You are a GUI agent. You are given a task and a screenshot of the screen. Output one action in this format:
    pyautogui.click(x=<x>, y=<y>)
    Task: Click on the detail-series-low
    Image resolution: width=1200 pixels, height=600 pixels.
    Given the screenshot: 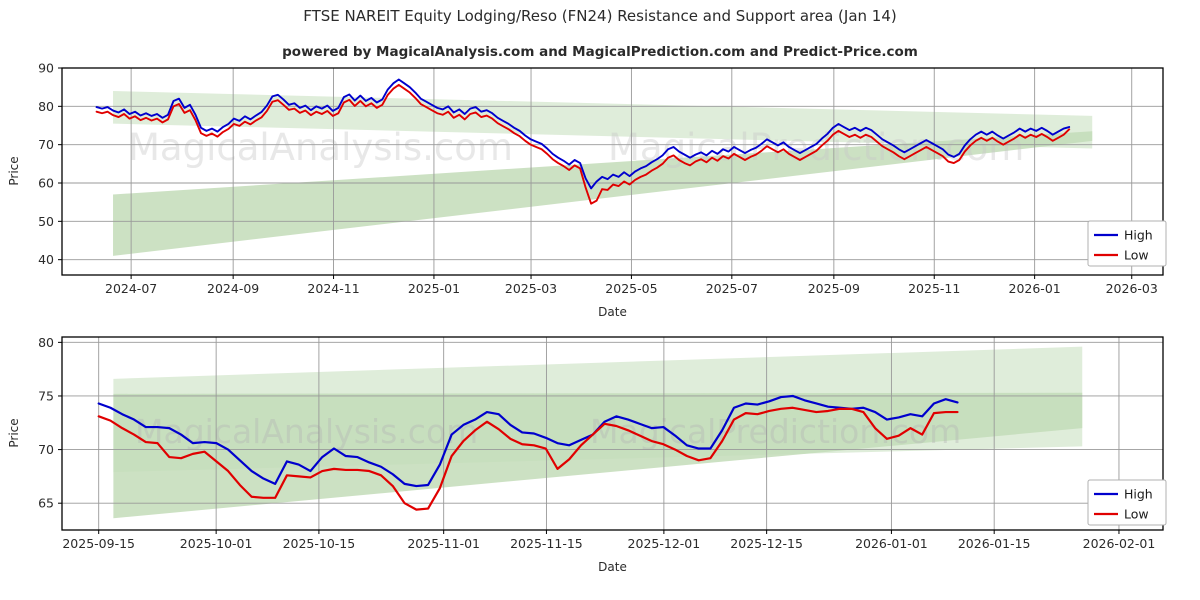 What is the action you would take?
    pyautogui.click(x=528, y=458)
    